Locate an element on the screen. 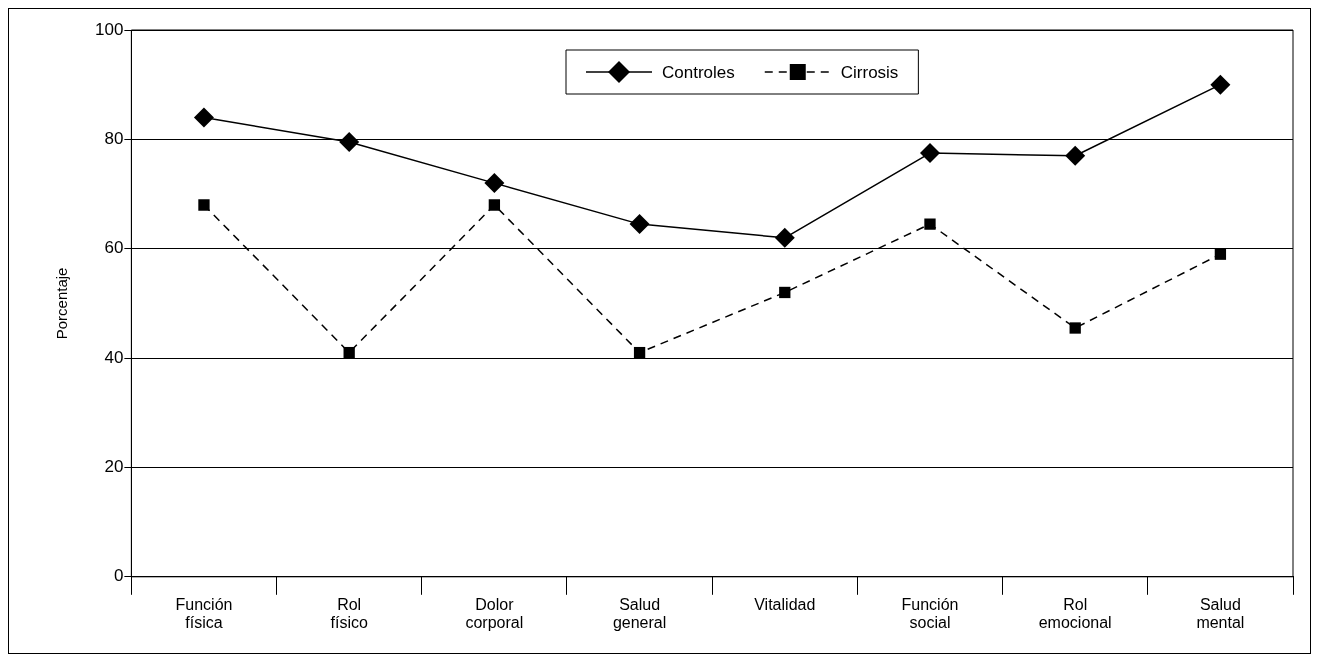 Image resolution: width=1321 pixels, height=664 pixels. y-axis-title: Porcentaje is located at coordinates (62, 303).